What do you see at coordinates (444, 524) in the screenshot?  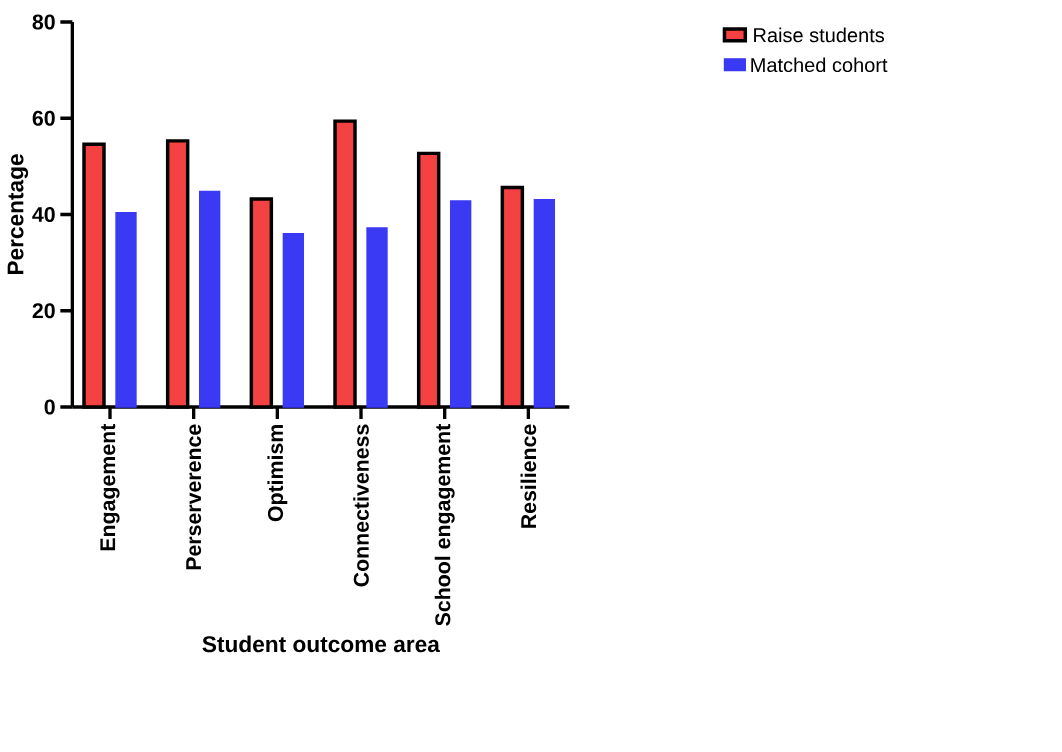 I see `x-tick-label: School engagement` at bounding box center [444, 524].